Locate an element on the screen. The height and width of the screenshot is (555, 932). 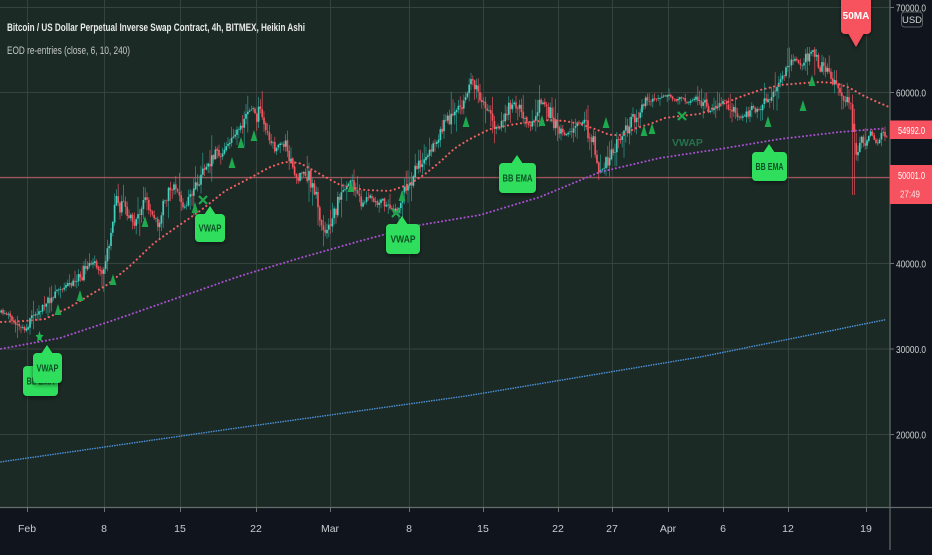
svg-text: 27 is located at coordinates (612, 529).